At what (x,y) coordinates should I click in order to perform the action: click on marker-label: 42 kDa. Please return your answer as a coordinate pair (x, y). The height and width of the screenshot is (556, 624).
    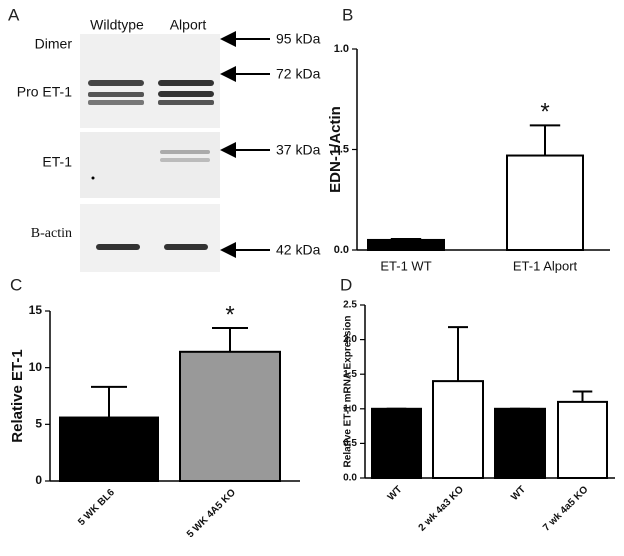
    Looking at the image, I should click on (298, 250).